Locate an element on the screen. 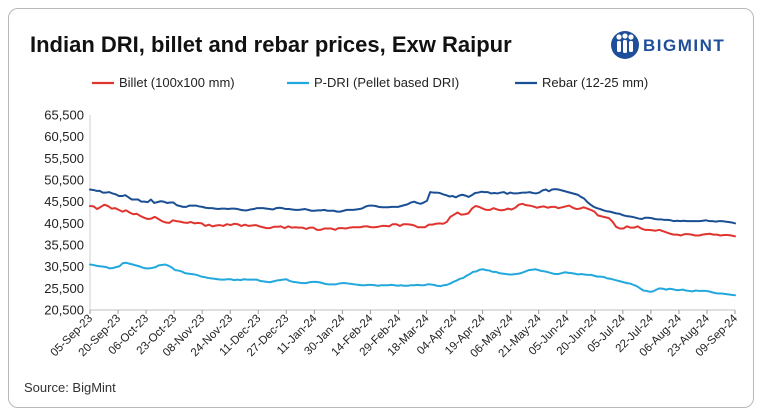  y-tick-label: 45,500 is located at coordinates (64, 201).